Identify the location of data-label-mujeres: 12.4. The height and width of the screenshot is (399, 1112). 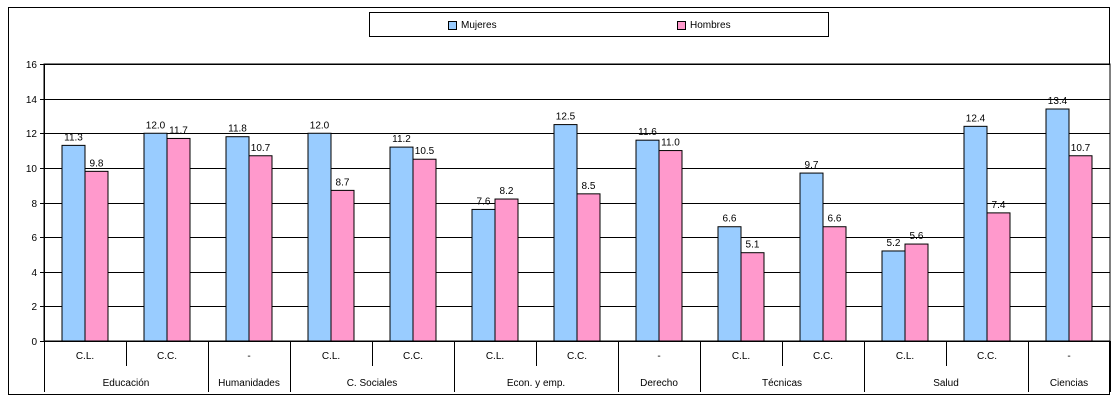
(976, 118).